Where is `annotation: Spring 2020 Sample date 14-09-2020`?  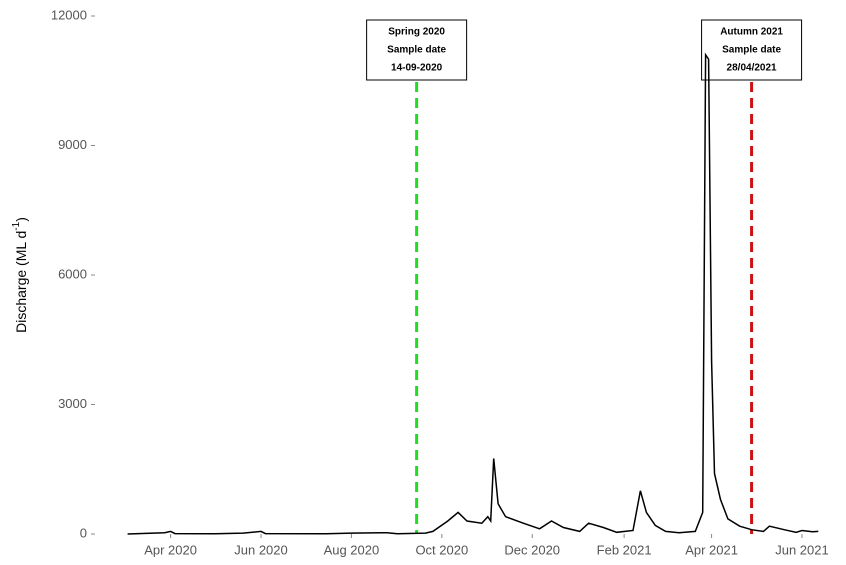
annotation: Spring 2020 Sample date 14-09-2020 is located at coordinates (417, 50).